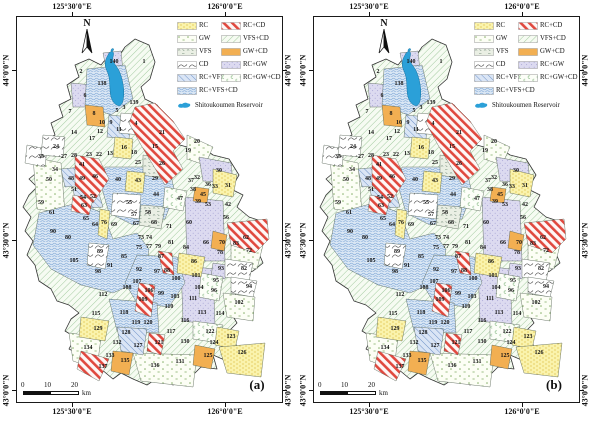  I want to click on subbasin-number: 127, so click(138, 346).